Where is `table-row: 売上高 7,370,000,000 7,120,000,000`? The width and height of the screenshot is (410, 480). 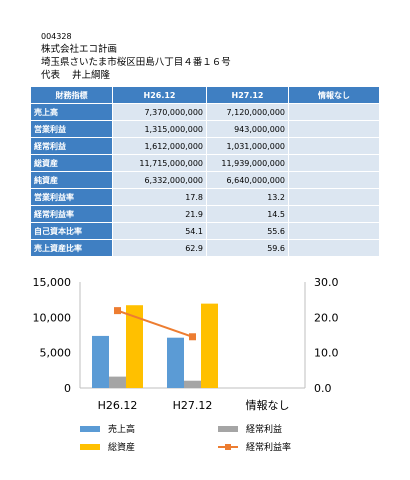 table-row: 売上高 7,370,000,000 7,120,000,000 is located at coordinates (205, 112).